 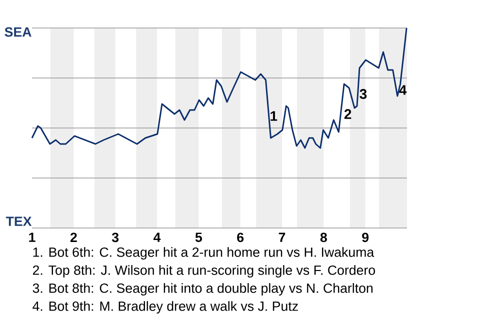 I want to click on x-tick-label: 2, so click(x=73, y=237).